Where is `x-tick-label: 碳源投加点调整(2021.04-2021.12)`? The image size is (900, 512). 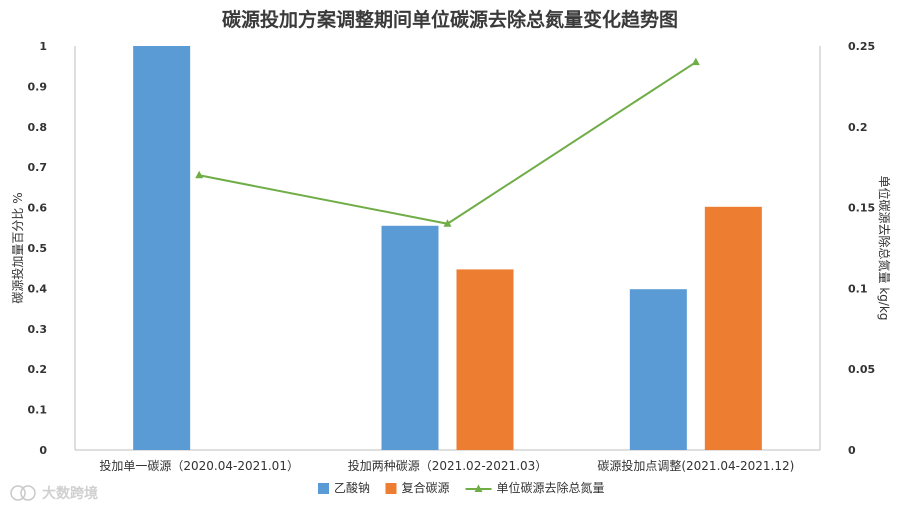
x-tick-label: 碳源投加点调整(2021.04-2021.12) is located at coordinates (695, 465).